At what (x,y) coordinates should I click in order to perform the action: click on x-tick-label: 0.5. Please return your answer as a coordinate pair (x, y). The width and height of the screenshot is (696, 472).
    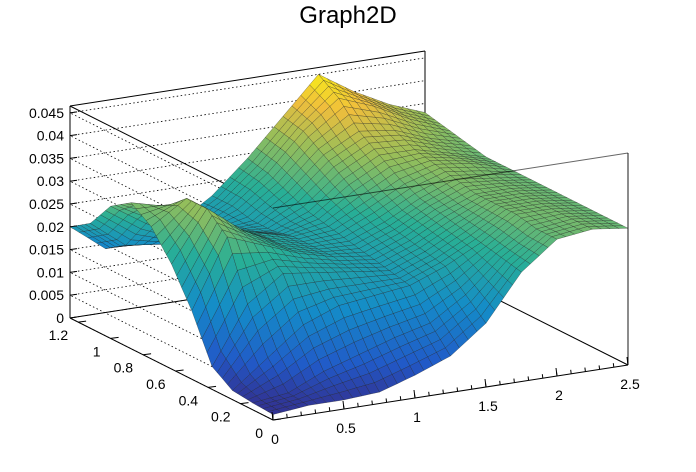
    Looking at the image, I should click on (346, 428).